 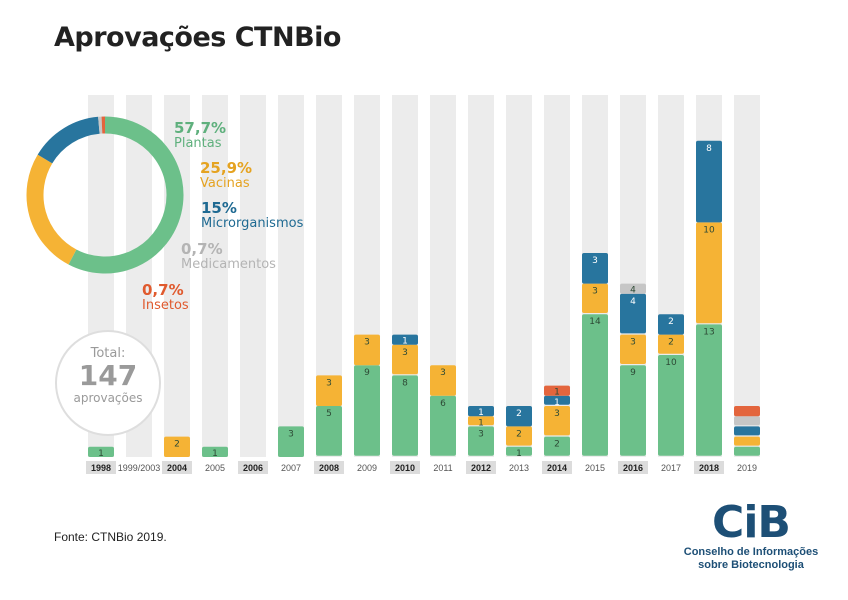 I want to click on x-tick-label: 2018, so click(x=709, y=468).